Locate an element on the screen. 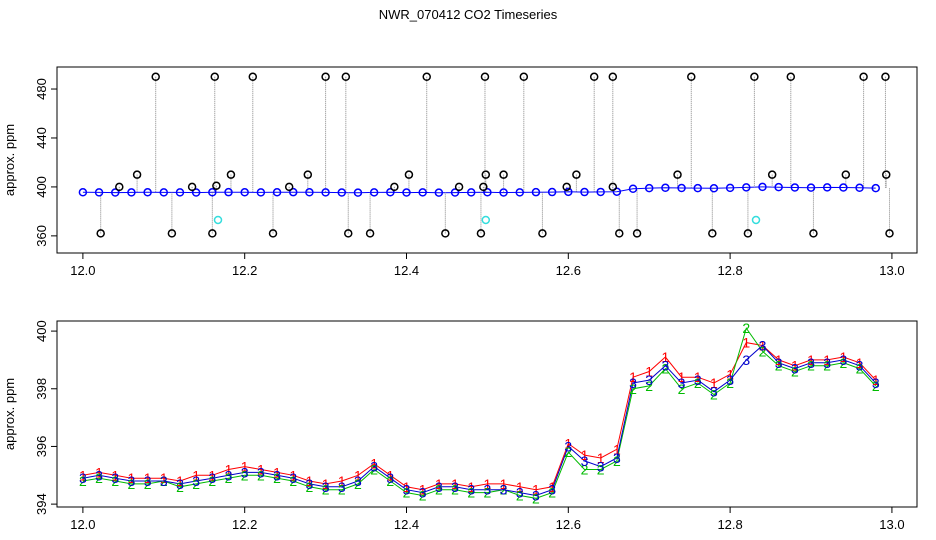  y-axis-label: approx. ppm is located at coordinates (9, 160).